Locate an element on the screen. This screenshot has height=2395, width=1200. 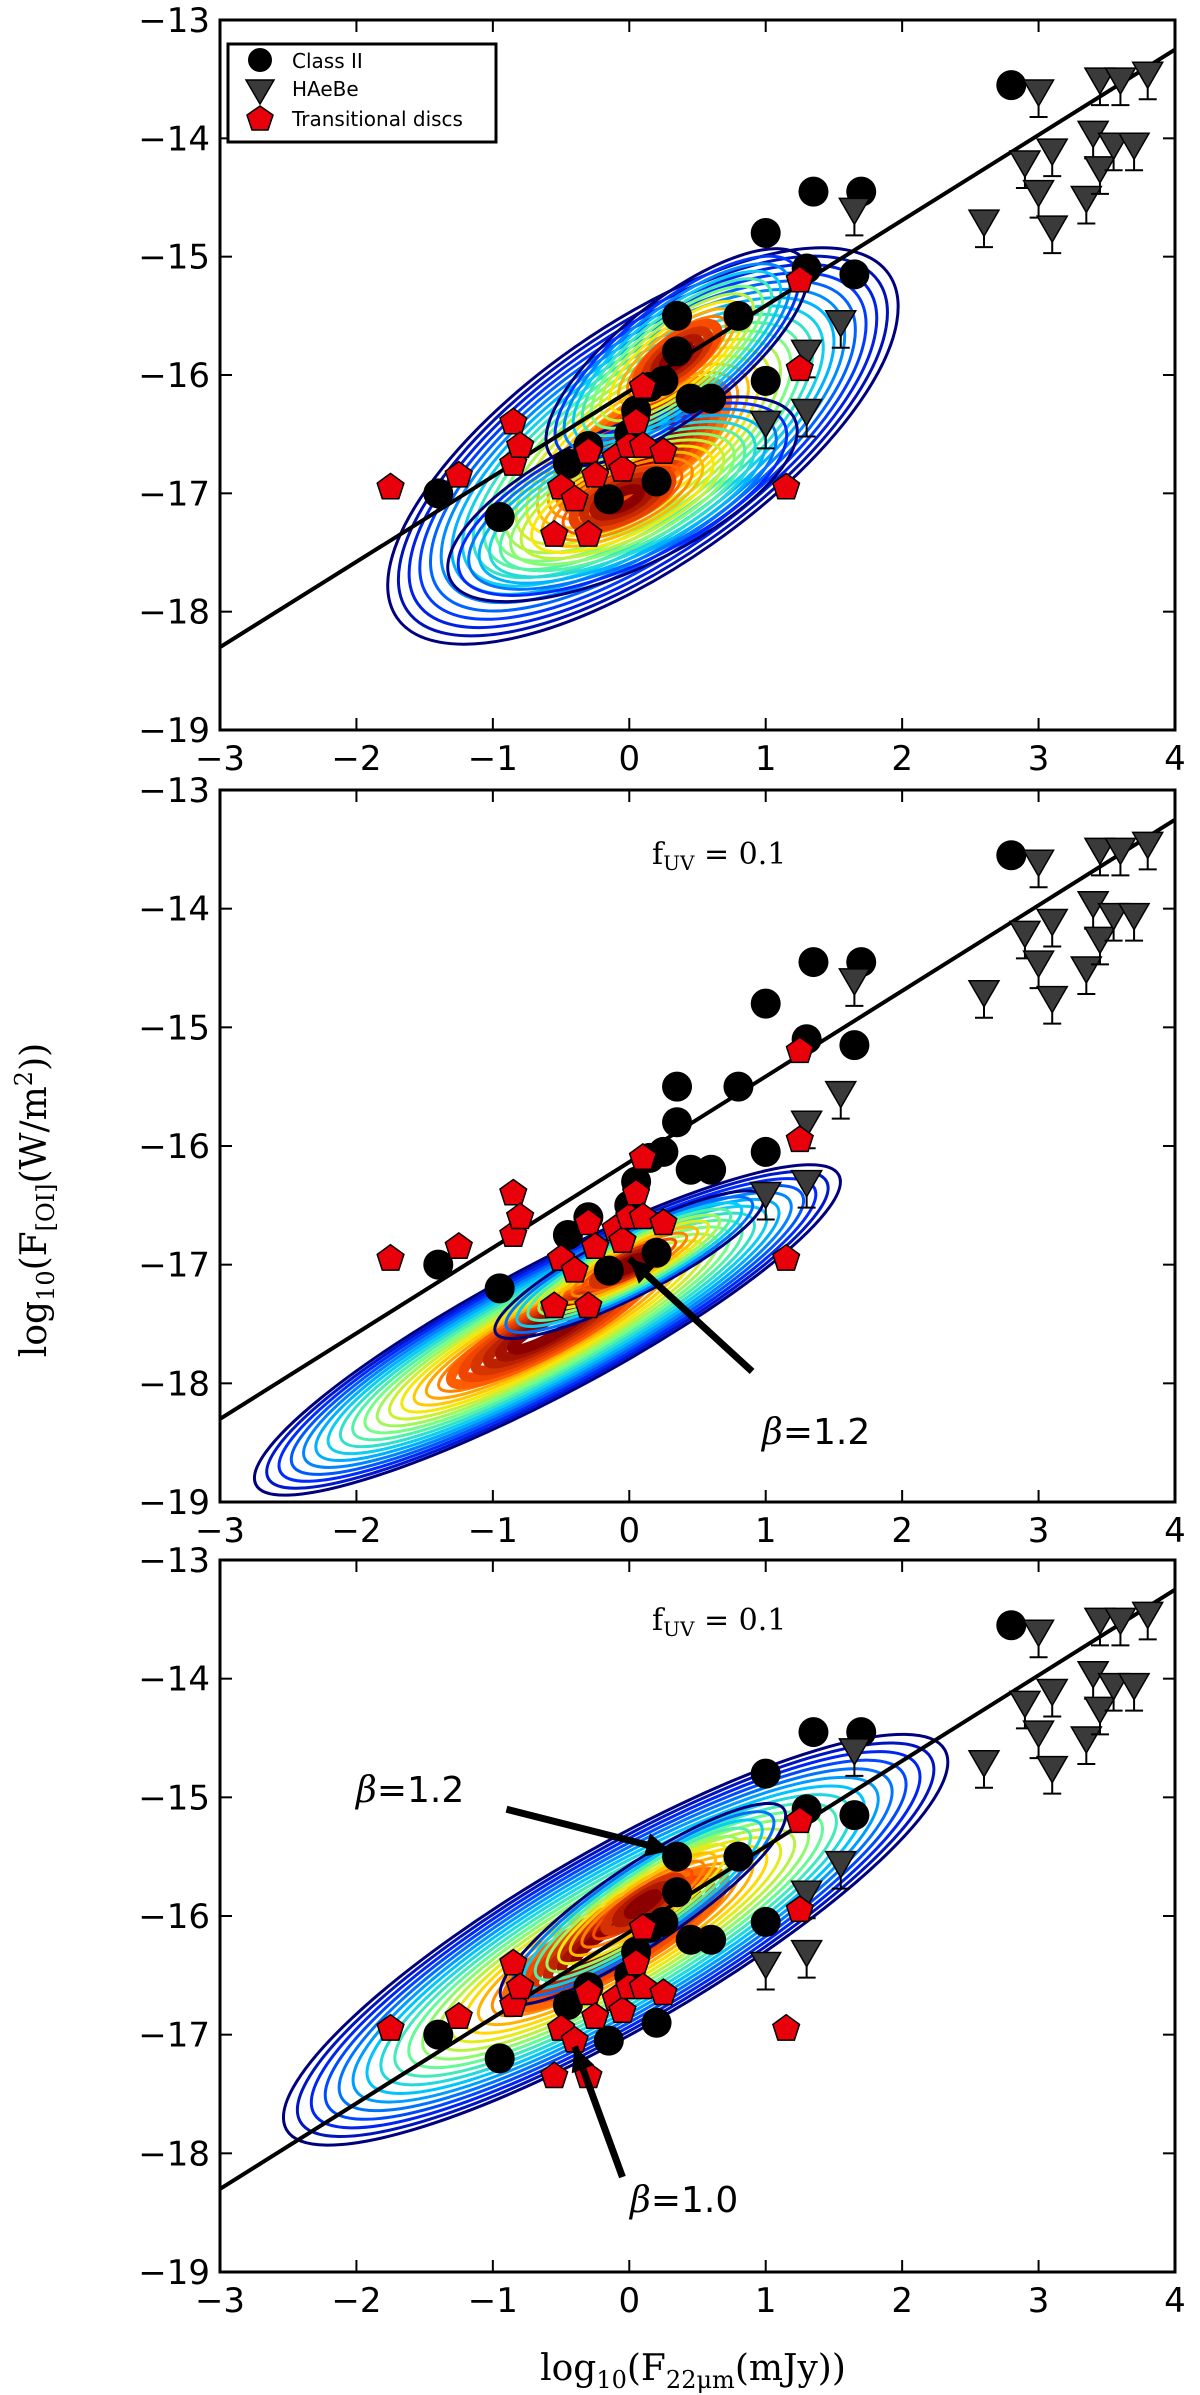
kde-contours is located at coordinates (547, 1330).